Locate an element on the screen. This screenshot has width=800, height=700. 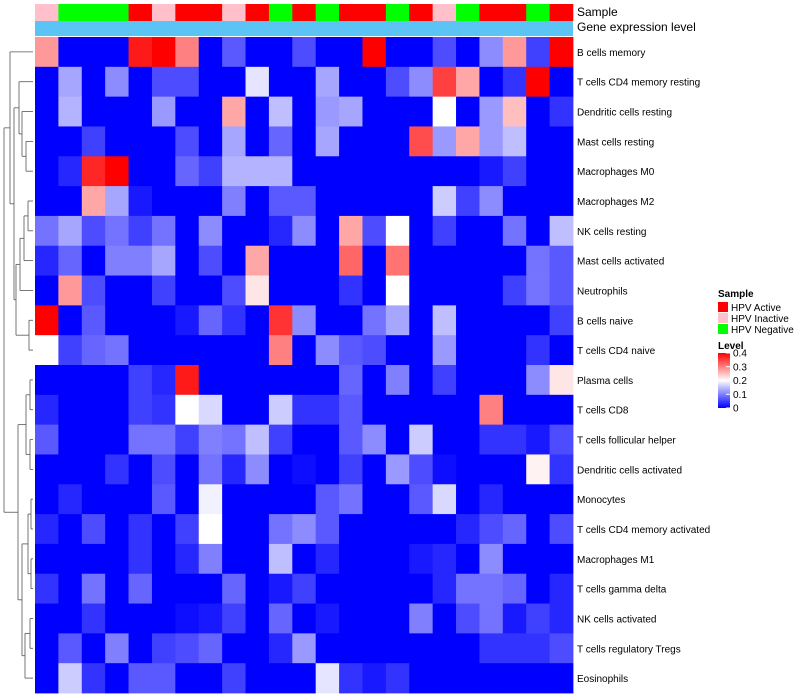
row-label: T cells gamma delta is located at coordinates (622, 590).